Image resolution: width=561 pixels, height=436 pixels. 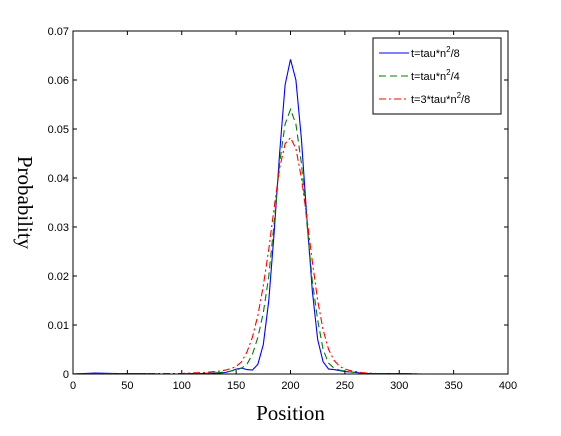 I want to click on y-tick-label: 0.03, so click(x=58, y=228).